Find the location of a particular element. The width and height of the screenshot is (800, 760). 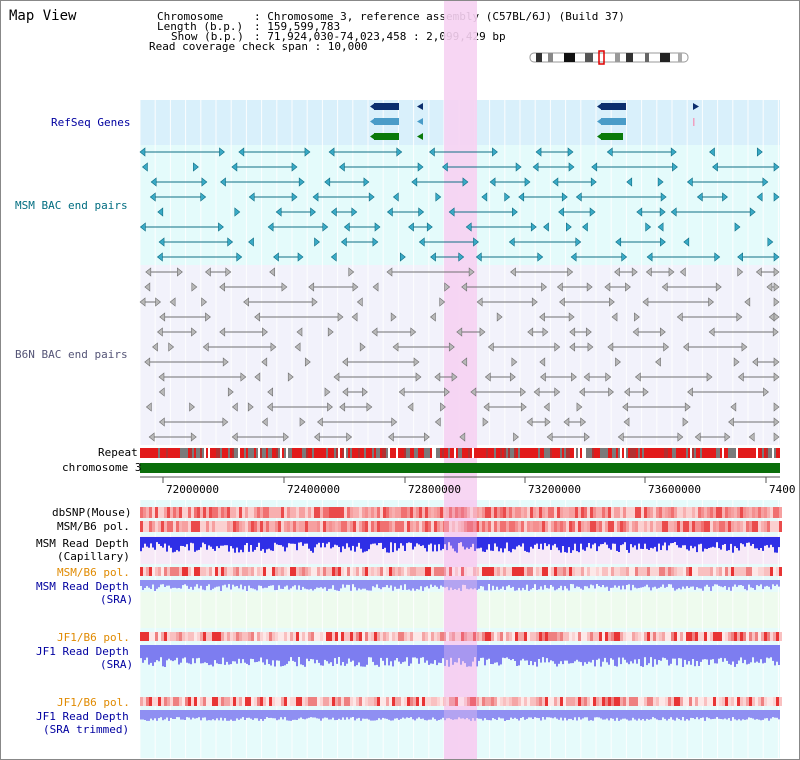

axis-tick-label: 72000000 is located at coordinates (192, 489).